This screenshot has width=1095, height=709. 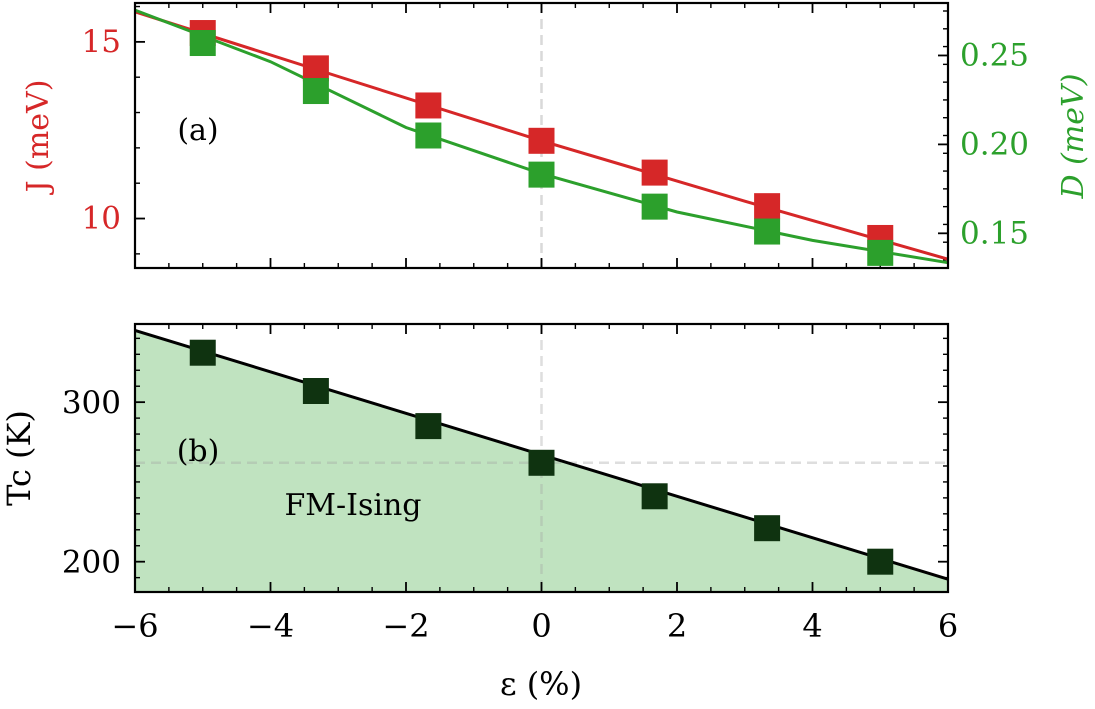 I want to click on panel-b-label: (b), so click(x=198, y=451).